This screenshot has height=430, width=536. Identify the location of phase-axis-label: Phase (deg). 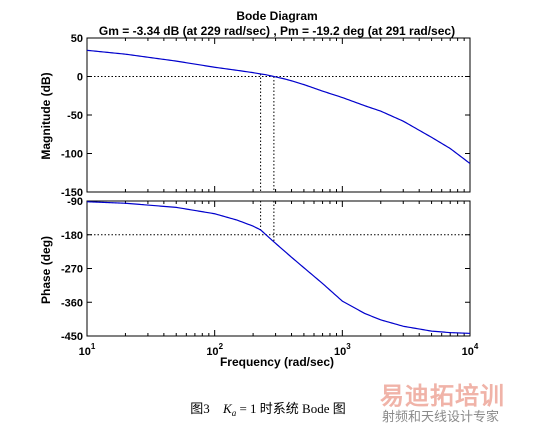
(46, 270).